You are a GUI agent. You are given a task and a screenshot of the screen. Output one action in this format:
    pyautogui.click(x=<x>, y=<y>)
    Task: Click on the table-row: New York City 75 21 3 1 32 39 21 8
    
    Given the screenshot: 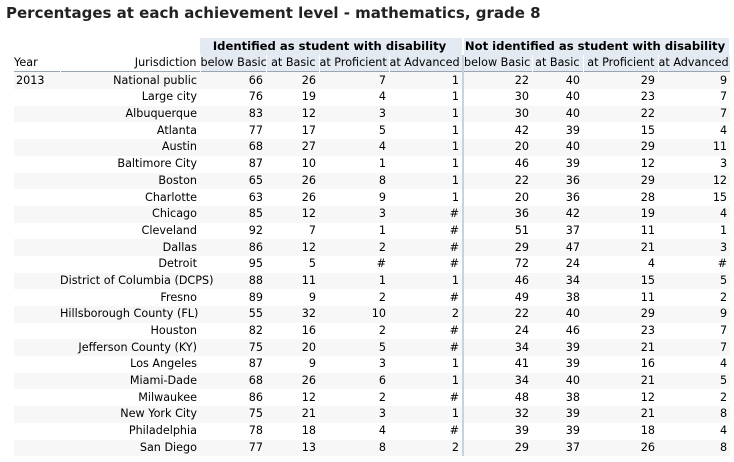 What is the action you would take?
    pyautogui.click(x=372, y=414)
    